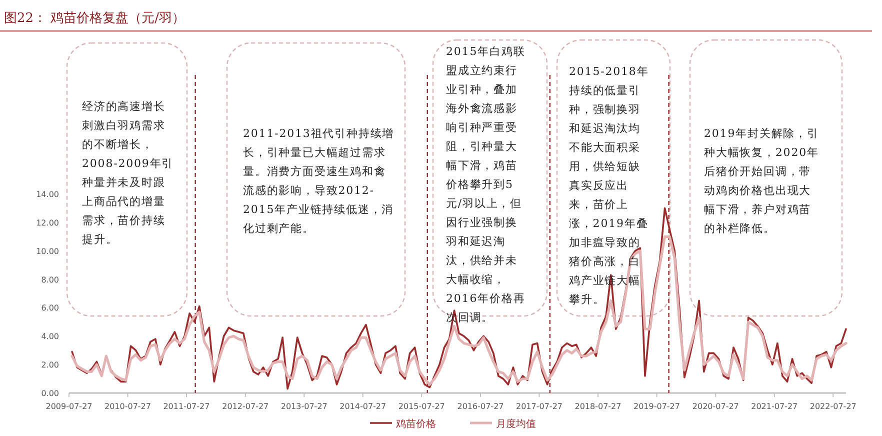 Image resolution: width=882 pixels, height=436 pixels. What do you see at coordinates (833, 406) in the screenshot?
I see `x-tick-label: 2022-07-27` at bounding box center [833, 406].